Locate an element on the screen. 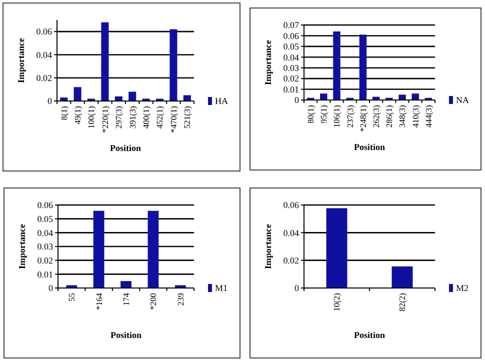  x-tick-label: 80(1) is located at coordinates (311, 114).